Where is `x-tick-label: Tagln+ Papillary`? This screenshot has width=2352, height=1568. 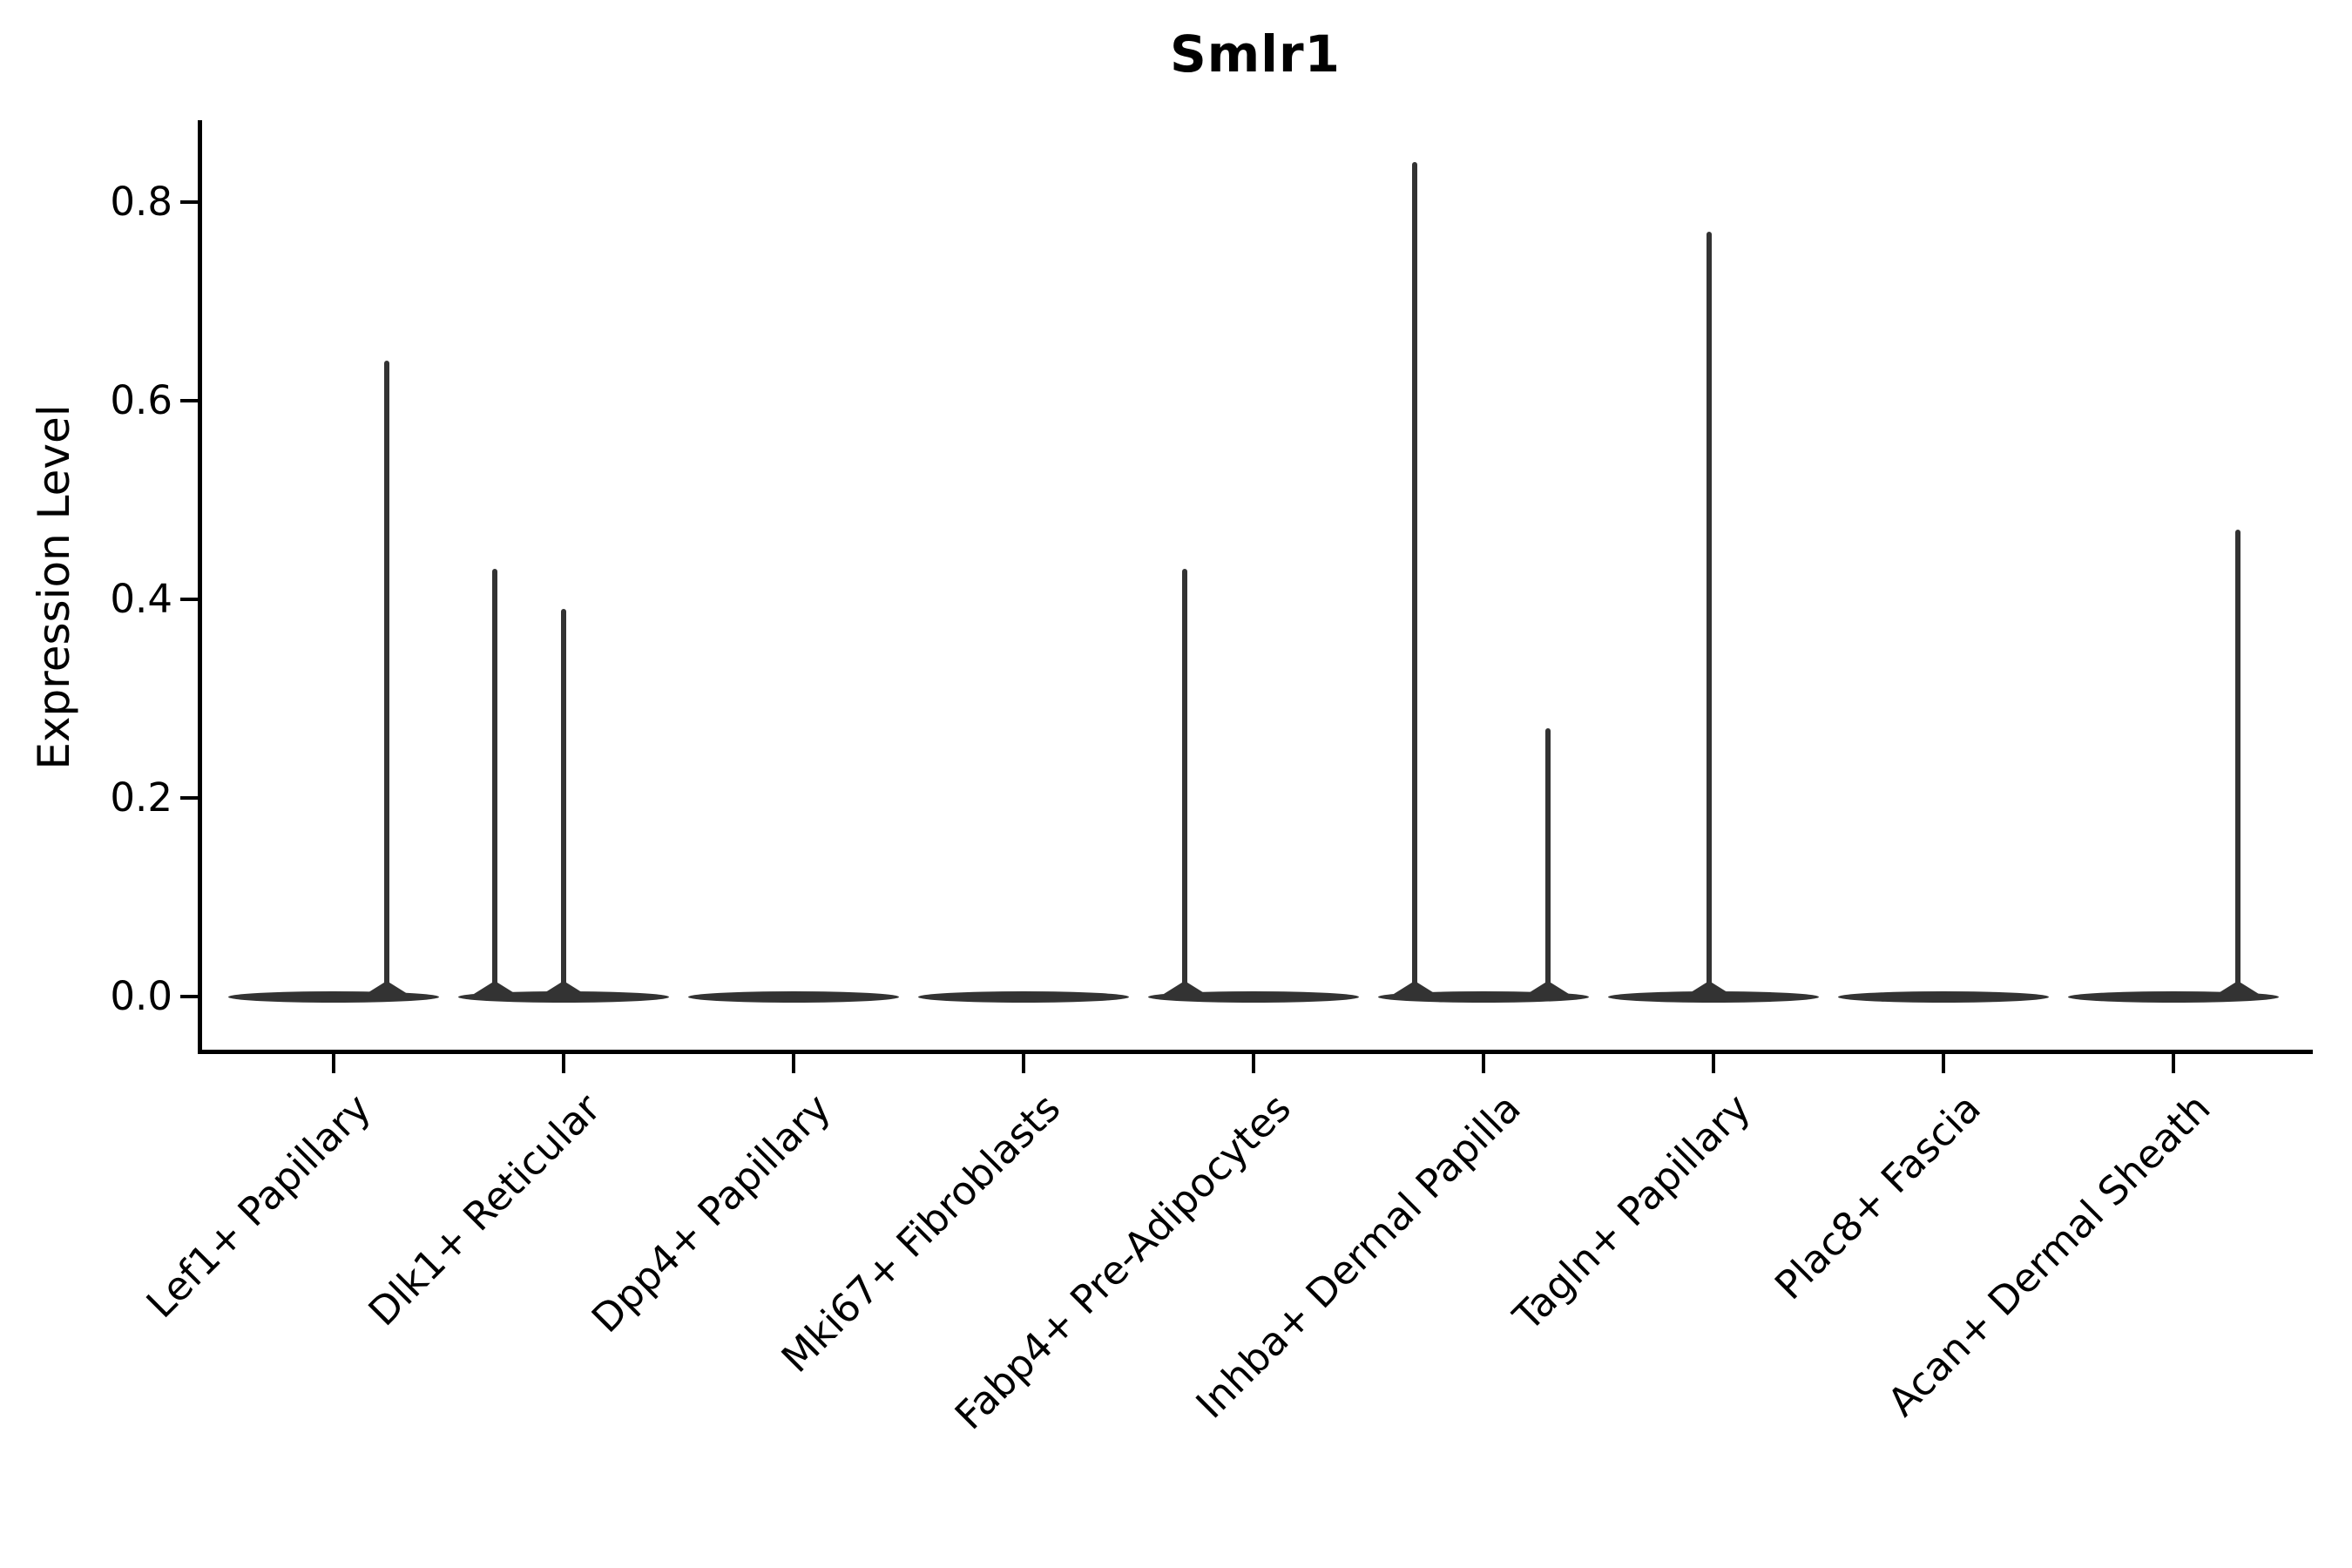
x-tick-label: Tagln+ Papillary is located at coordinates (1632, 1212).